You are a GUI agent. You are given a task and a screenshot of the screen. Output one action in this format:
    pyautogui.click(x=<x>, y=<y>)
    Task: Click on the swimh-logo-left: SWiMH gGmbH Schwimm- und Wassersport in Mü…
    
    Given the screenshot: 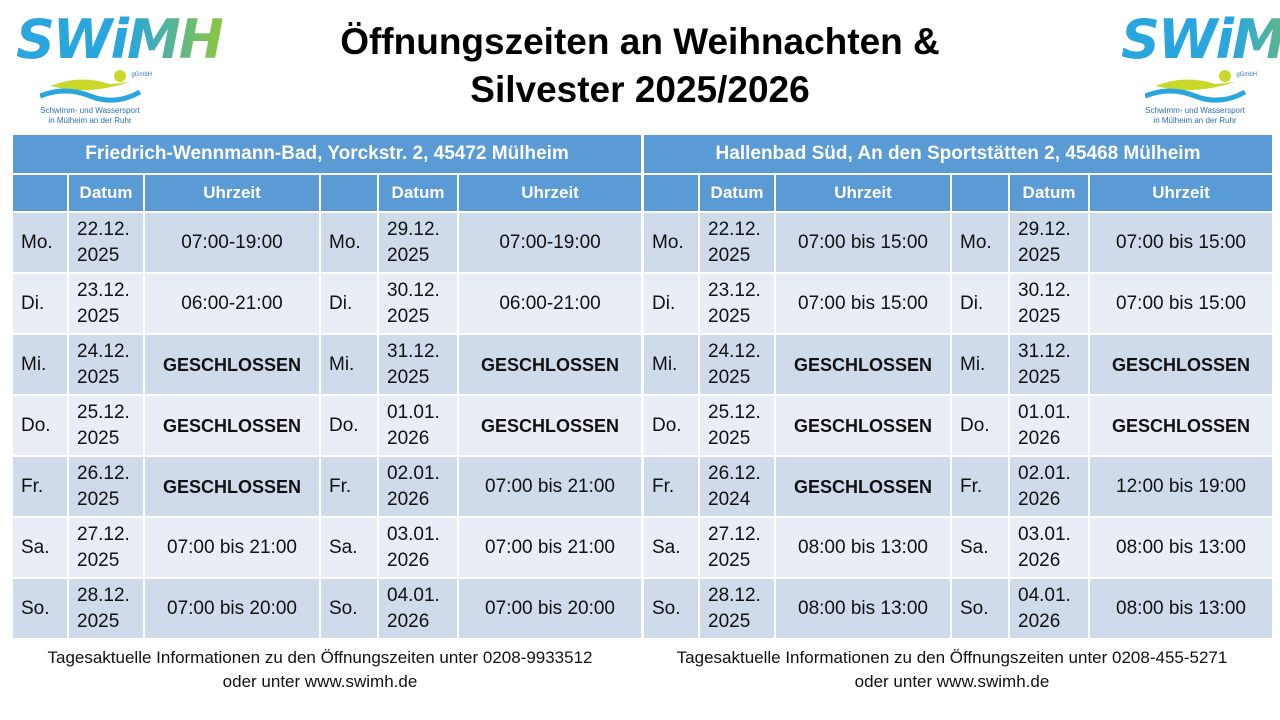 What is the action you would take?
    pyautogui.click(x=120, y=66)
    